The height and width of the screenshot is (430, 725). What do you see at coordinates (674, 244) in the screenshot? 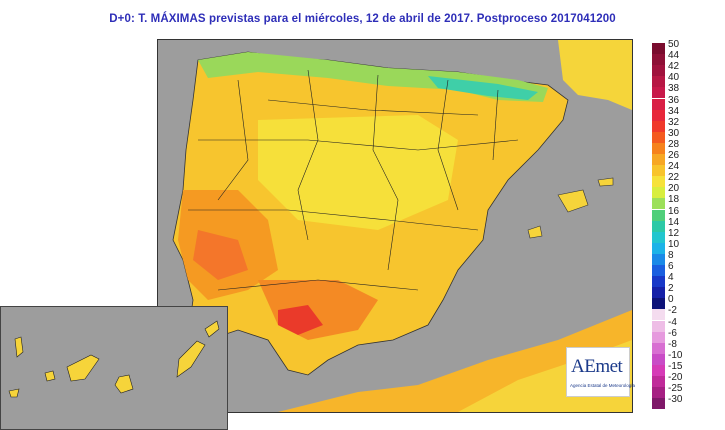
I see `legend-label: 10` at bounding box center [674, 244].